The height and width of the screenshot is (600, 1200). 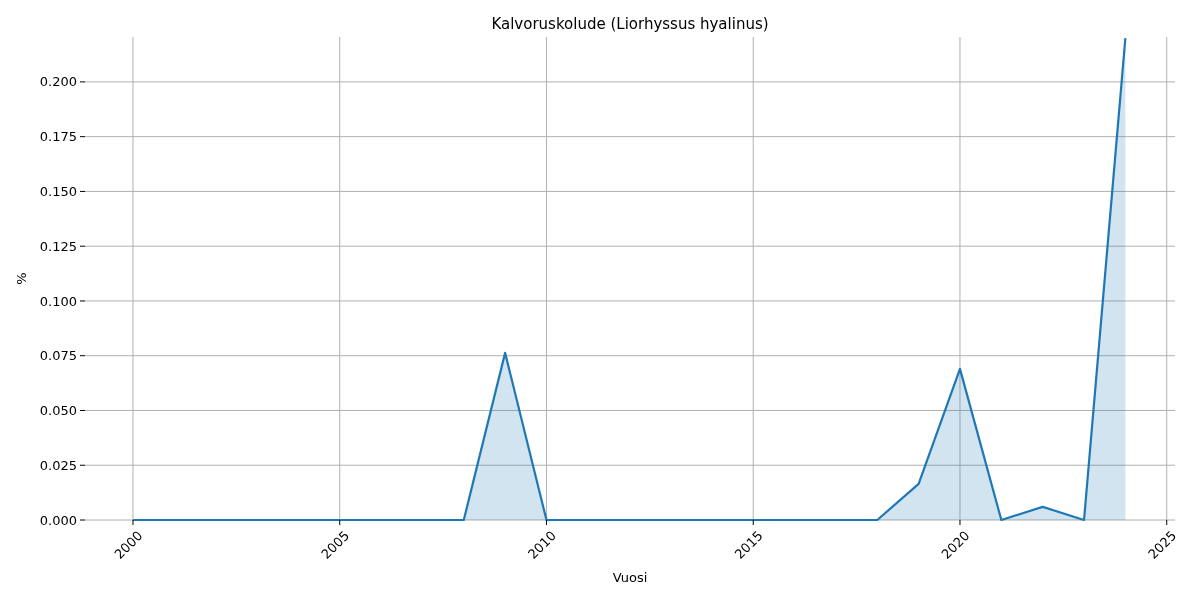 What do you see at coordinates (630, 24) in the screenshot?
I see `chart-title: Kalvoruskolude (Liorhyssus hyalinus)` at bounding box center [630, 24].